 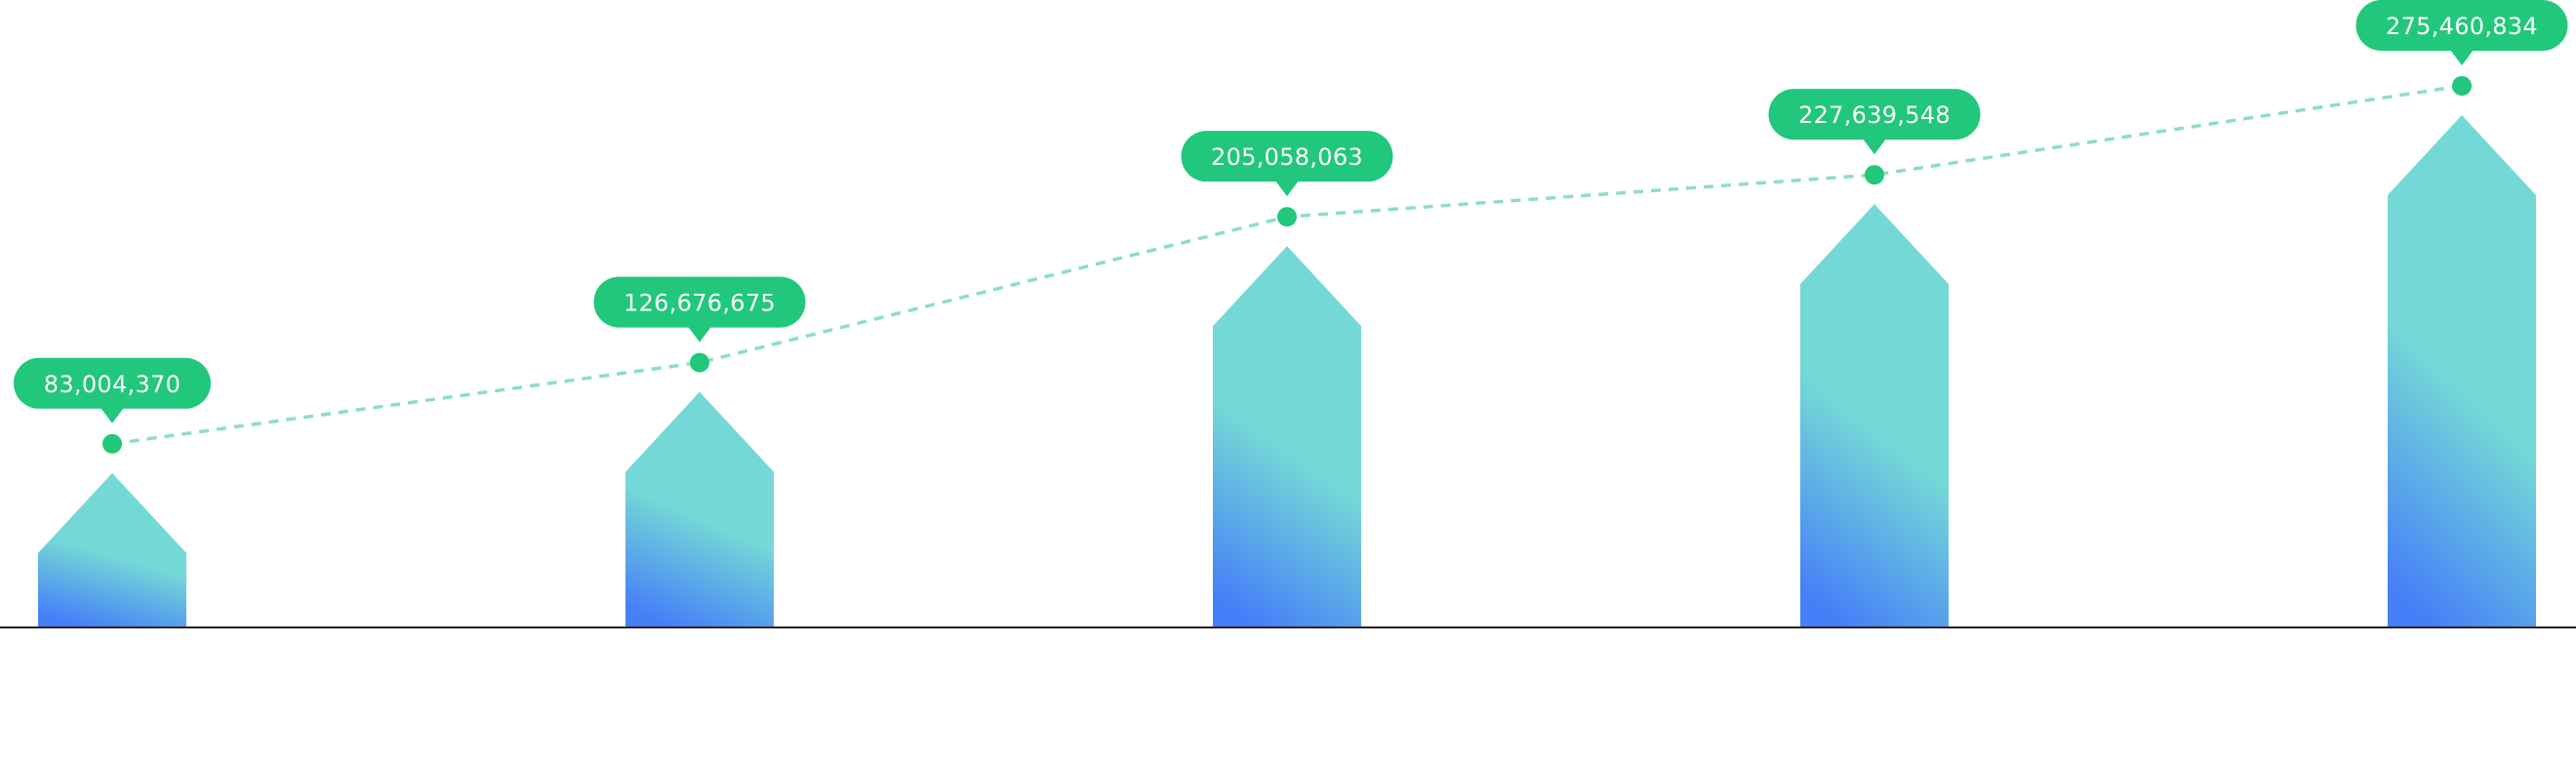 I want to click on value-label-3: 205,058,063, so click(x=1287, y=164).